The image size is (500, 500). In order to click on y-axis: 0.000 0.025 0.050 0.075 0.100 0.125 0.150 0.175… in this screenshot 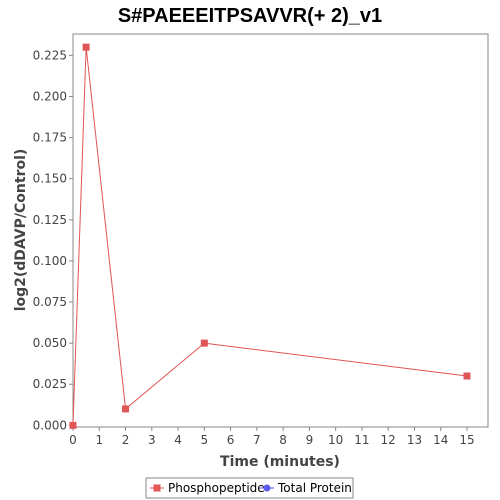, I will do `click(53, 240)`.